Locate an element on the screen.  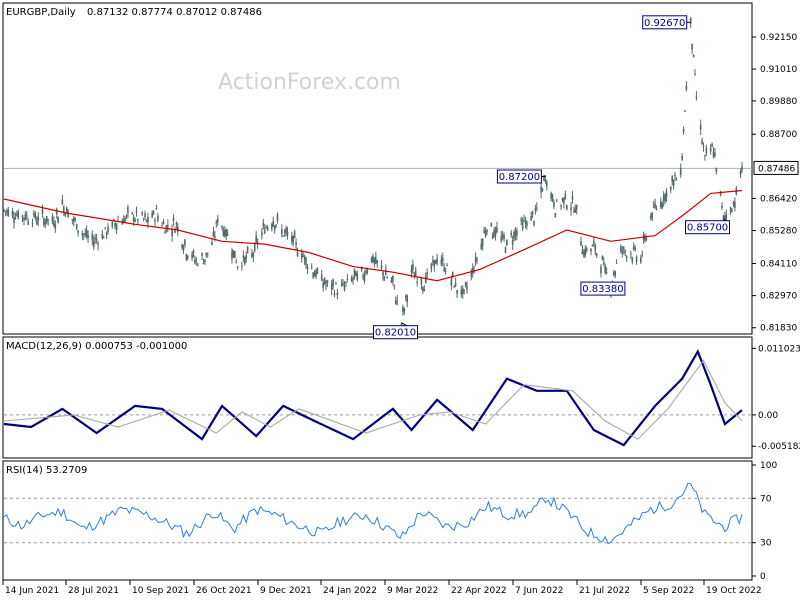
x-tick-label: 22 Apr 2022 is located at coordinates (479, 591).